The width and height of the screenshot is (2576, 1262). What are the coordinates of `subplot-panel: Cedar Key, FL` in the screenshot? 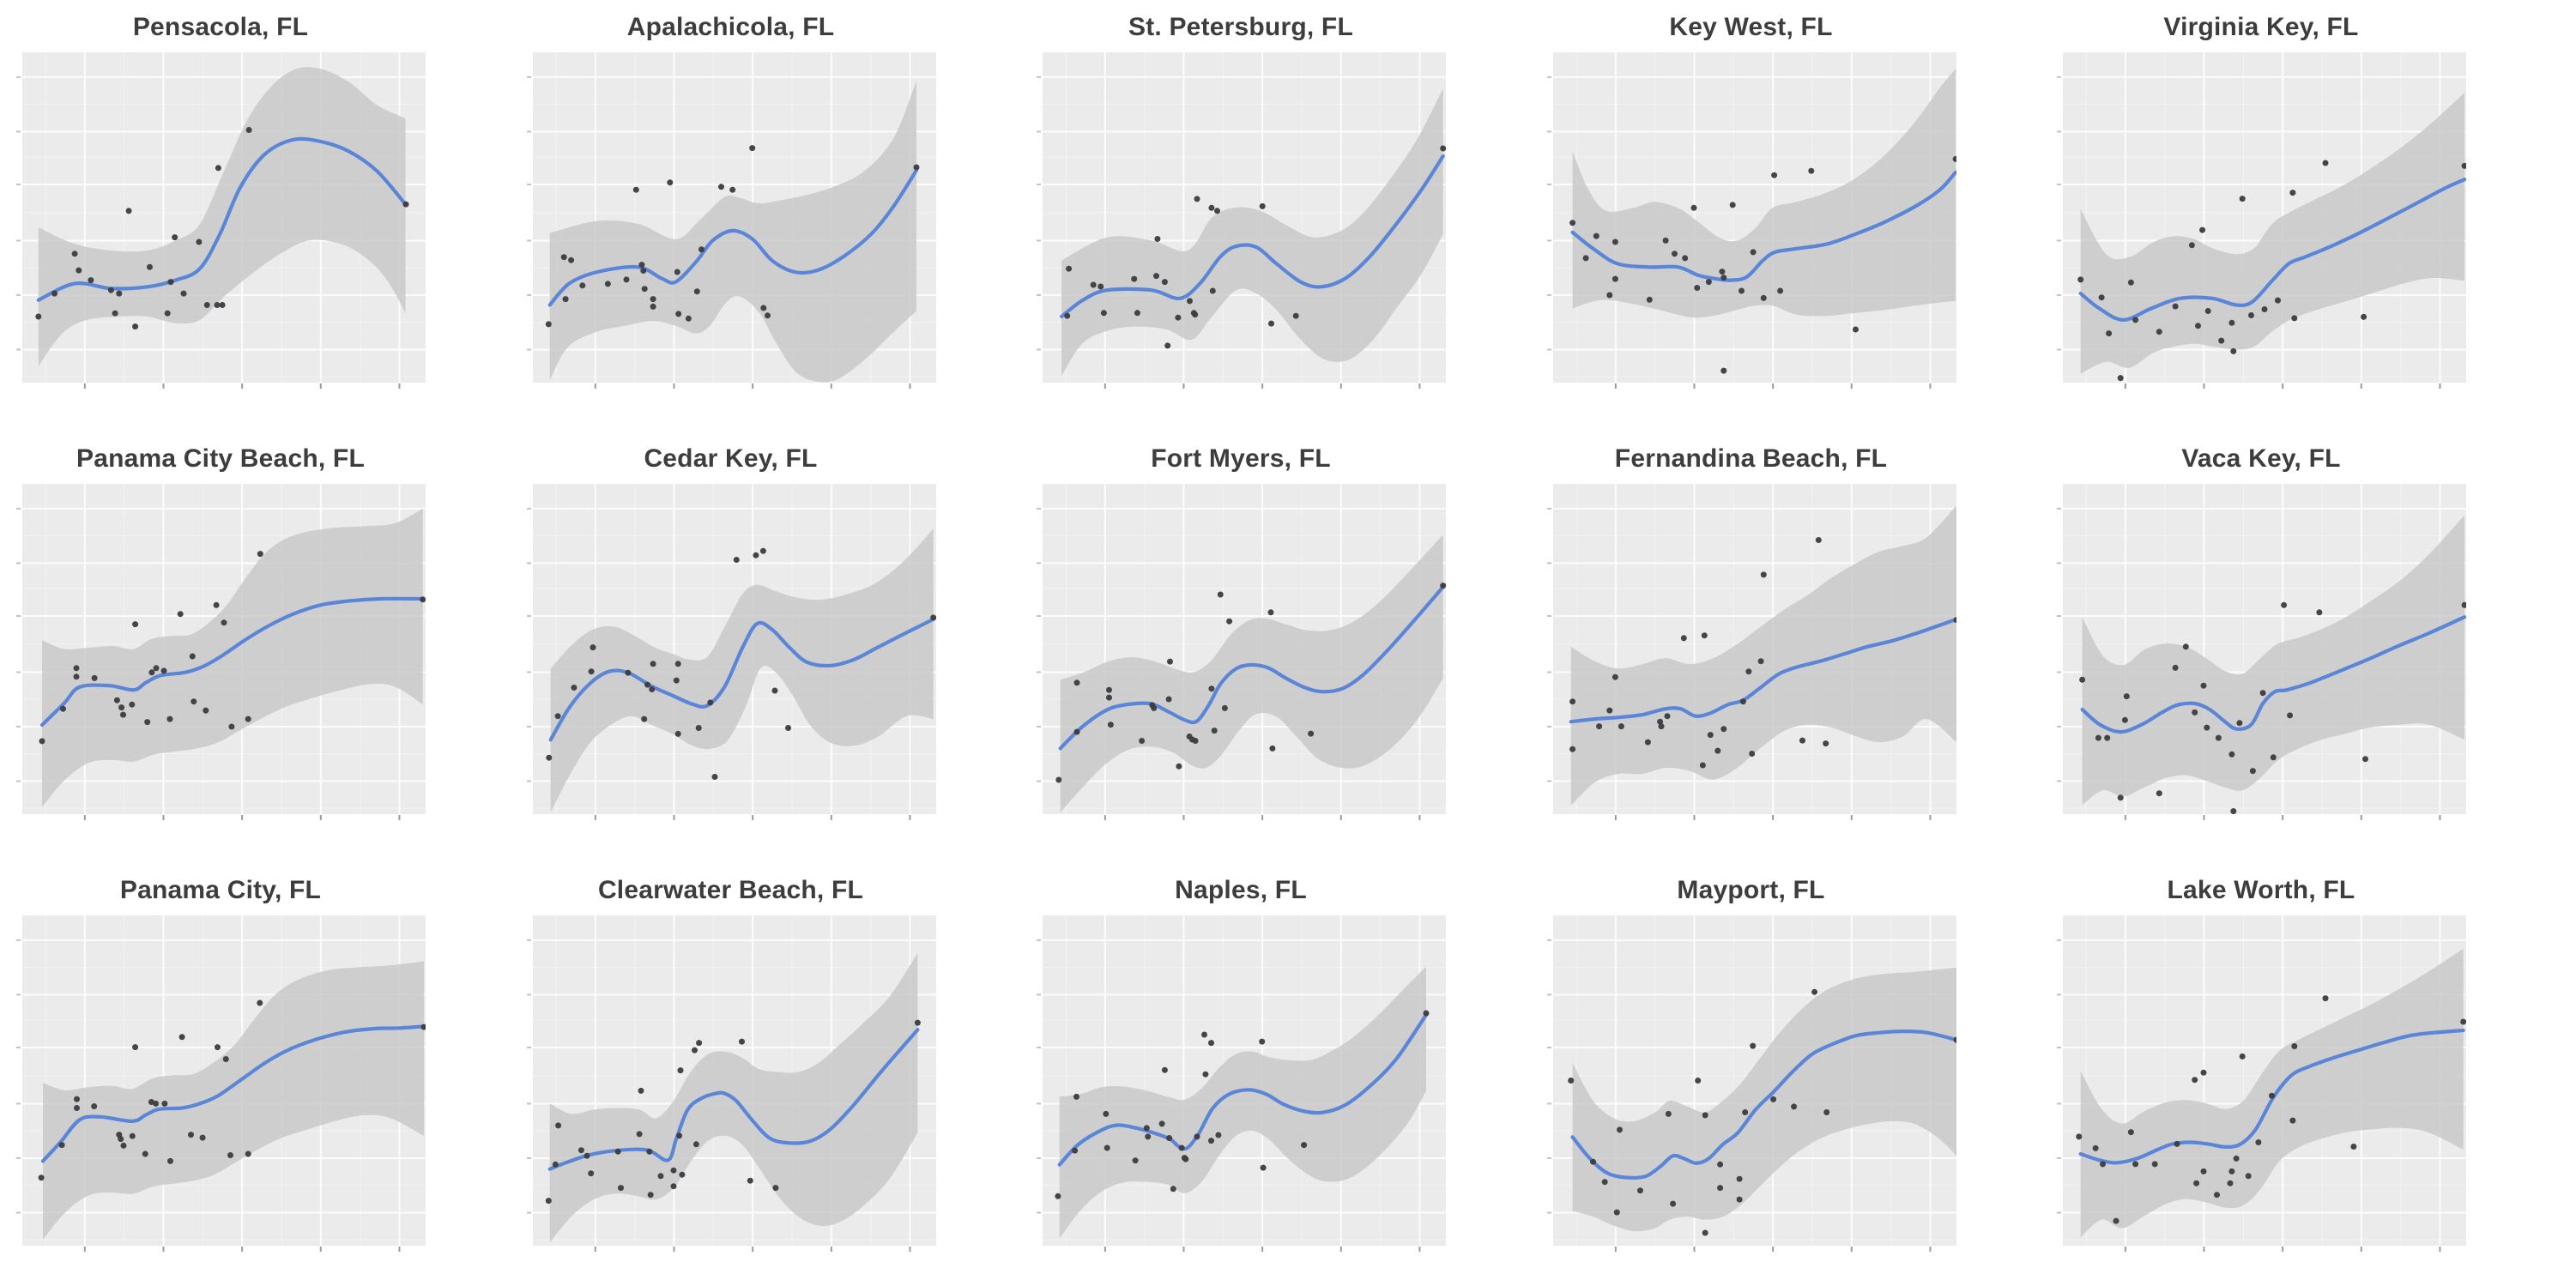 It's located at (731, 630).